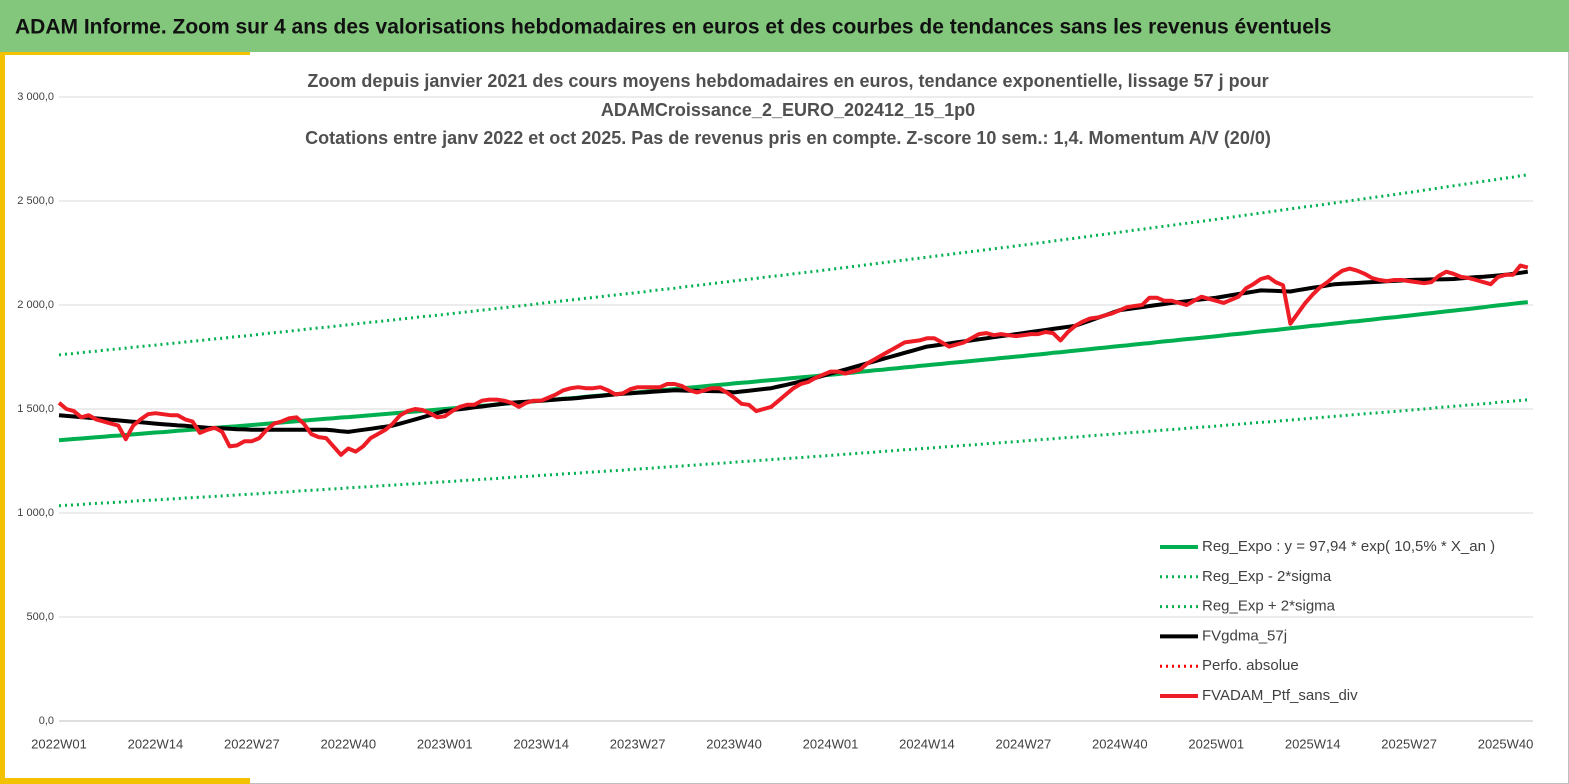 This screenshot has height=784, width=1569. I want to click on x-tick-label: 2025W01, so click(1216, 743).